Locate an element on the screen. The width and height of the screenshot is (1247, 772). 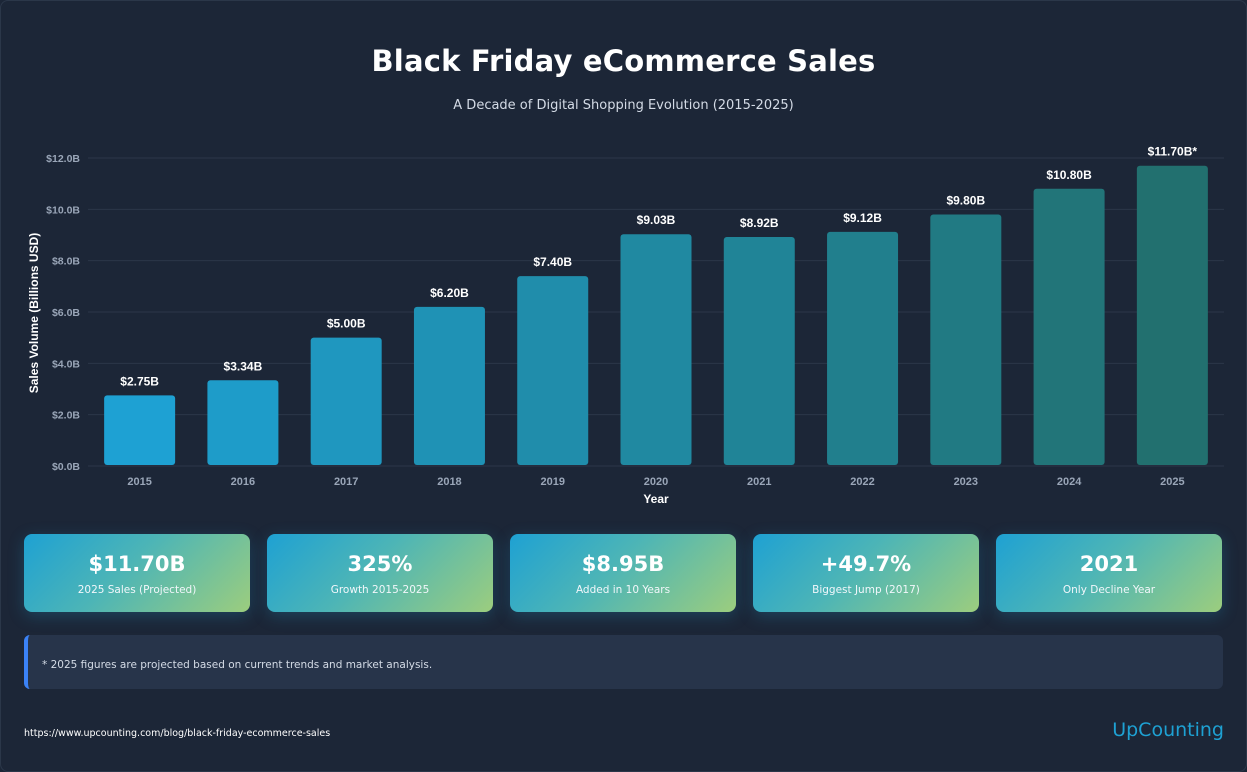
y-tick-label: $12.0B is located at coordinates (63, 159).